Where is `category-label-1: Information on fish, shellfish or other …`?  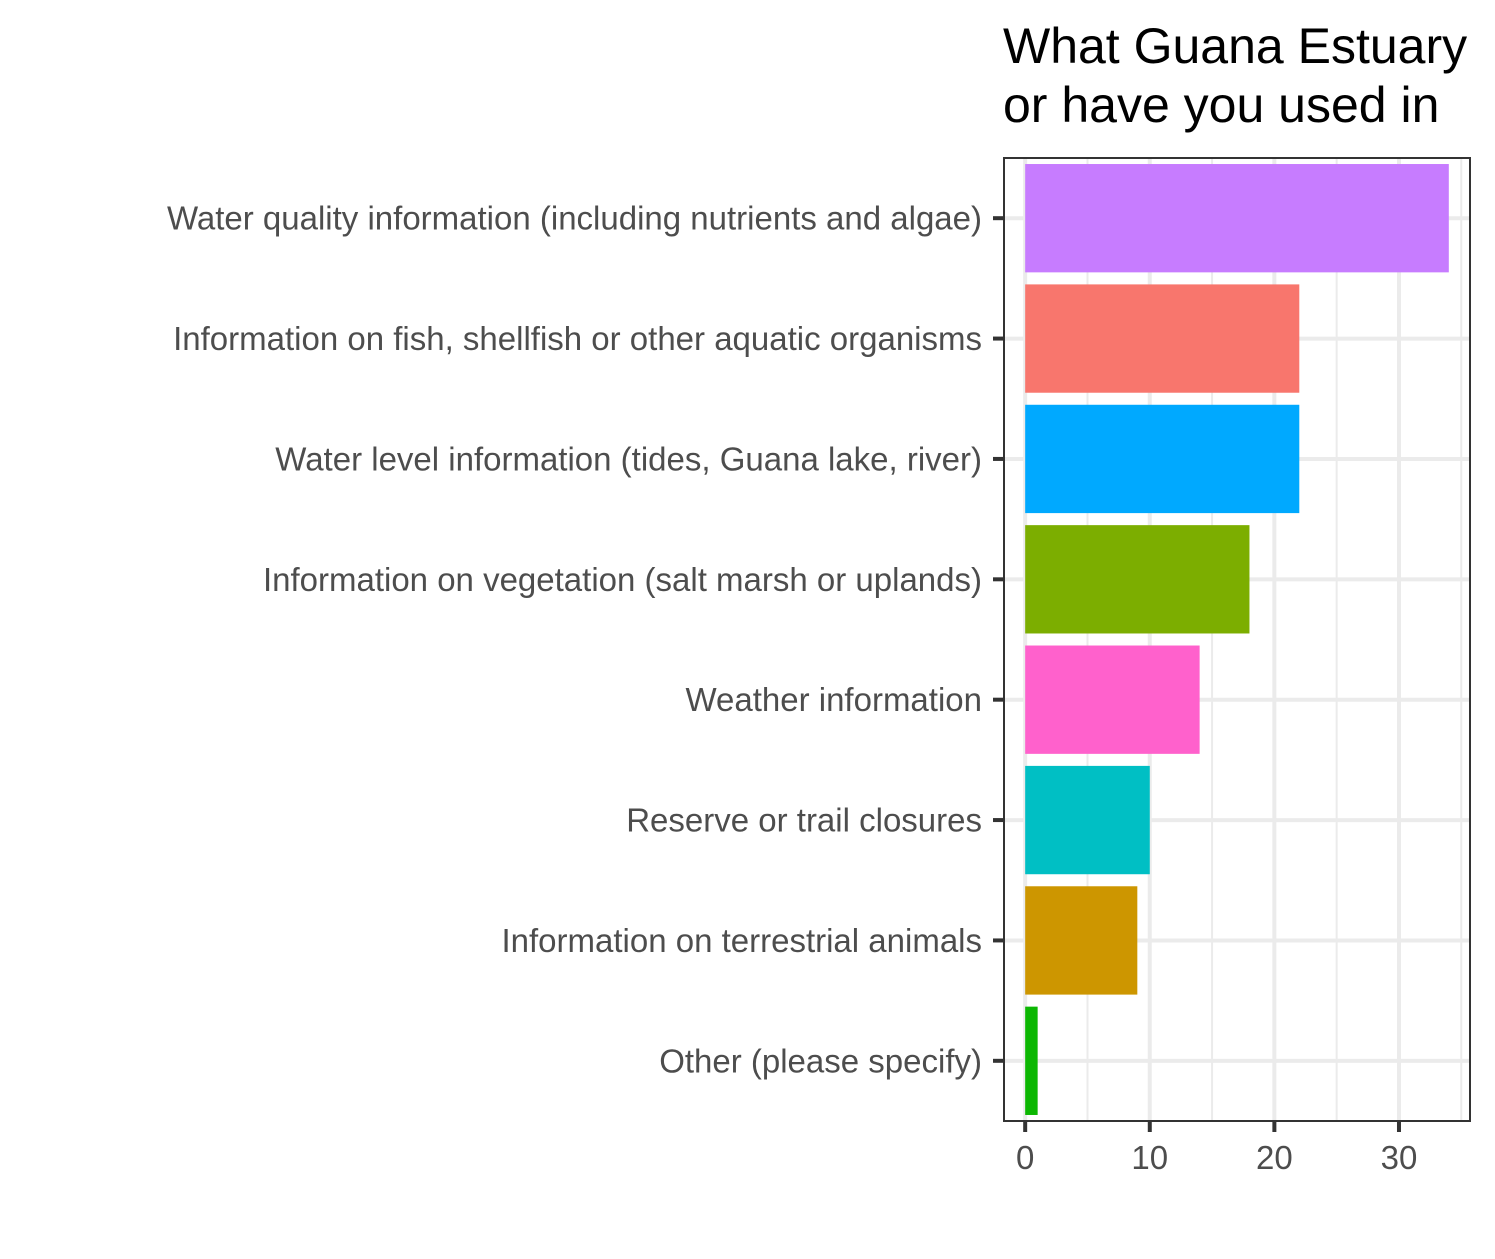
category-label-1: Information on fish, shellfish or other … is located at coordinates (577, 338).